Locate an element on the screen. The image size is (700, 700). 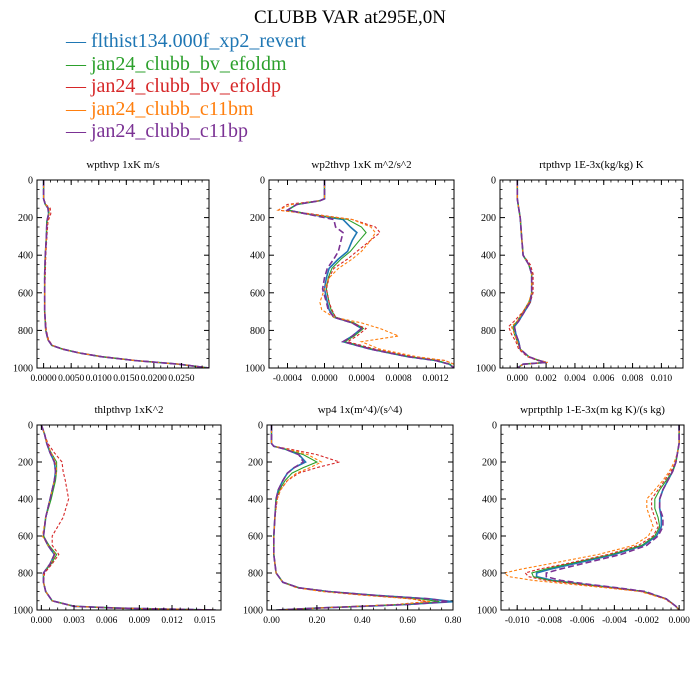
x-tick-label: 0.004 is located at coordinates (575, 379).